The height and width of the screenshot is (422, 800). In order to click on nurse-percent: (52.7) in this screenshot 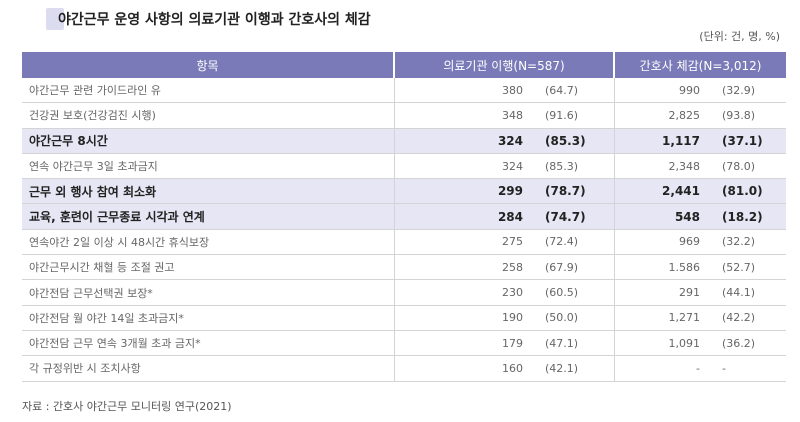, I will do `click(746, 267)`.